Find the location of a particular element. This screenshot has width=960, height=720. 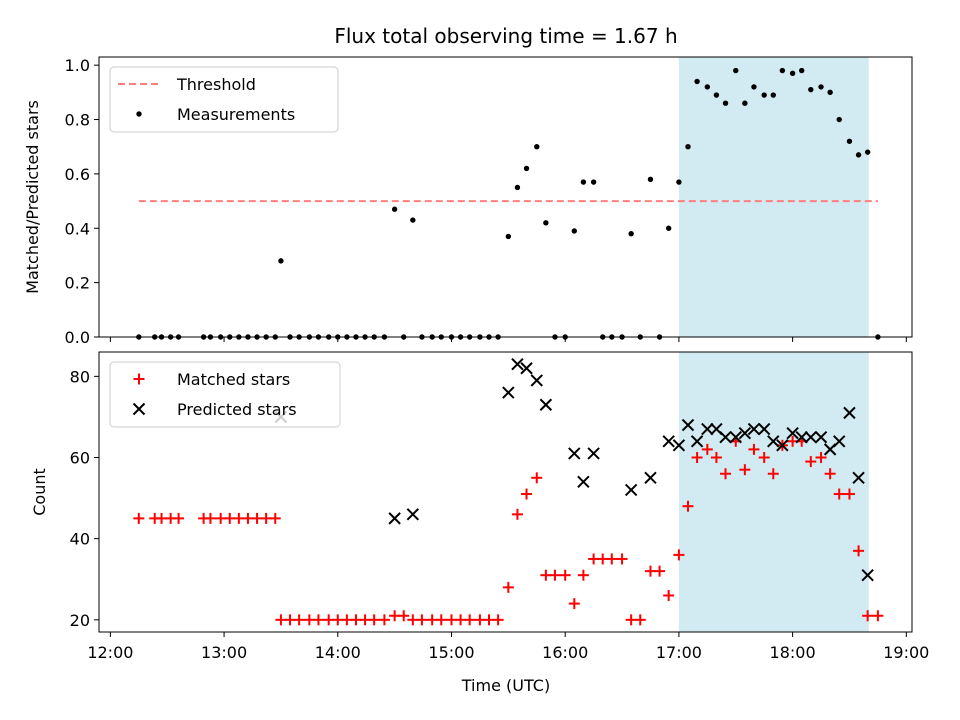

x-tick-label: 17:00 is located at coordinates (679, 652).